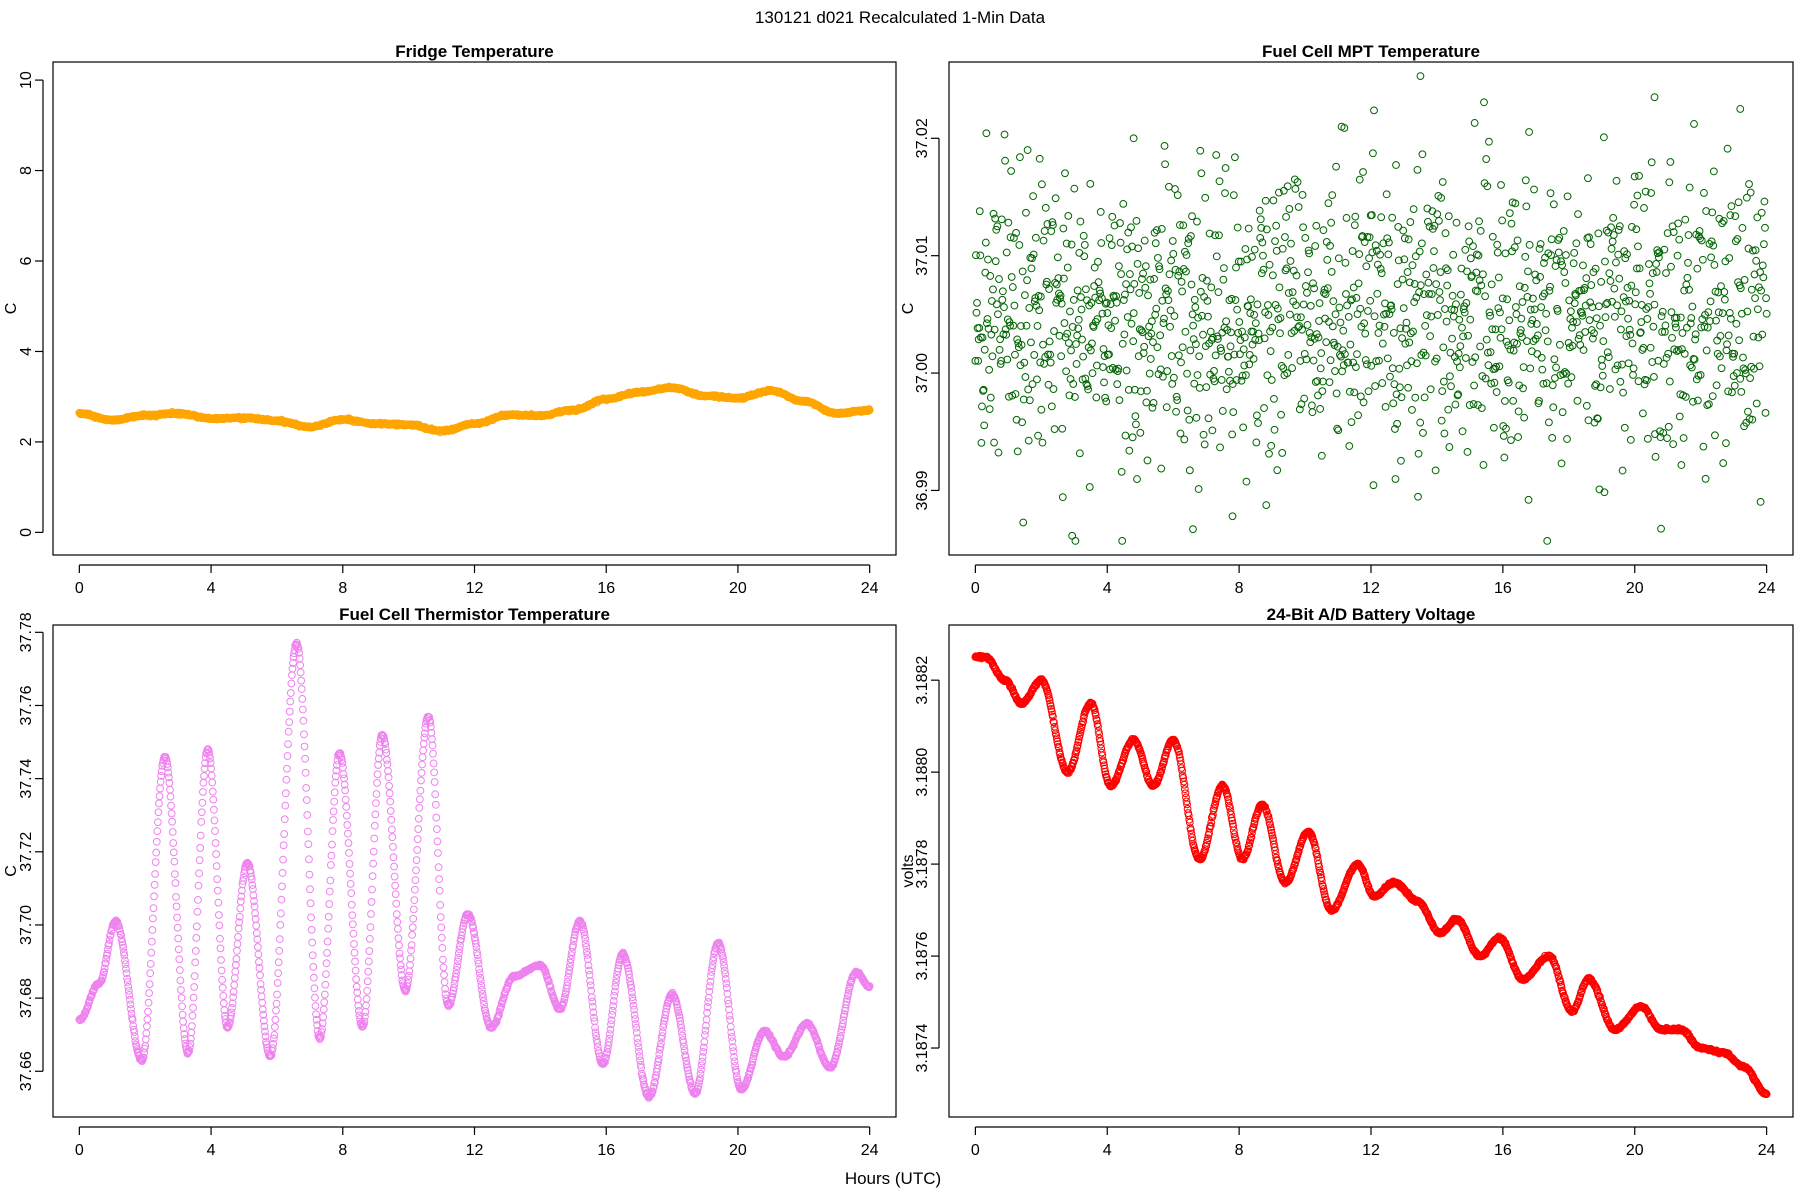 The height and width of the screenshot is (1200, 1800). Describe the element at coordinates (738, 588) in the screenshot. I see `x-tick-label: 20` at that location.